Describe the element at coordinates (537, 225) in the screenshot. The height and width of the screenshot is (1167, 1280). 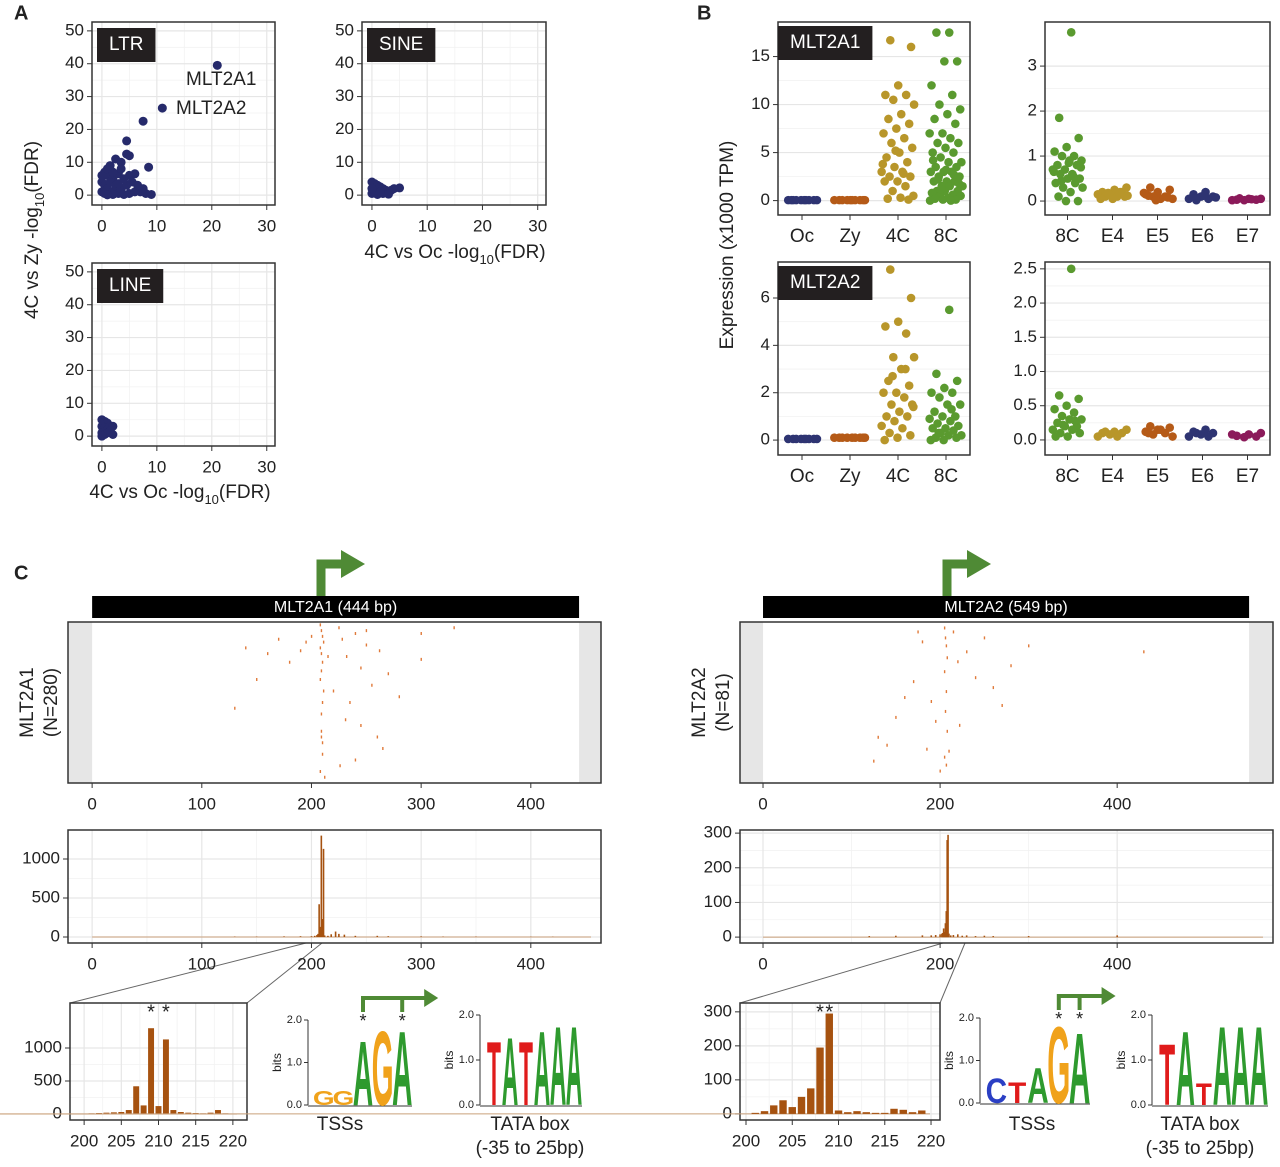
I see `x-tick-label: 30` at that location.